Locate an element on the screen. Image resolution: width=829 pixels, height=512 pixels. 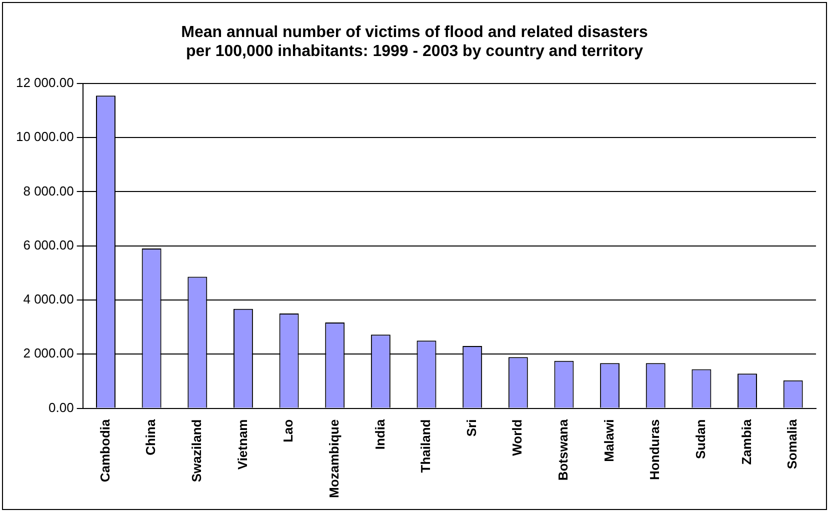
x-tick-label: Malawi is located at coordinates (608, 440).